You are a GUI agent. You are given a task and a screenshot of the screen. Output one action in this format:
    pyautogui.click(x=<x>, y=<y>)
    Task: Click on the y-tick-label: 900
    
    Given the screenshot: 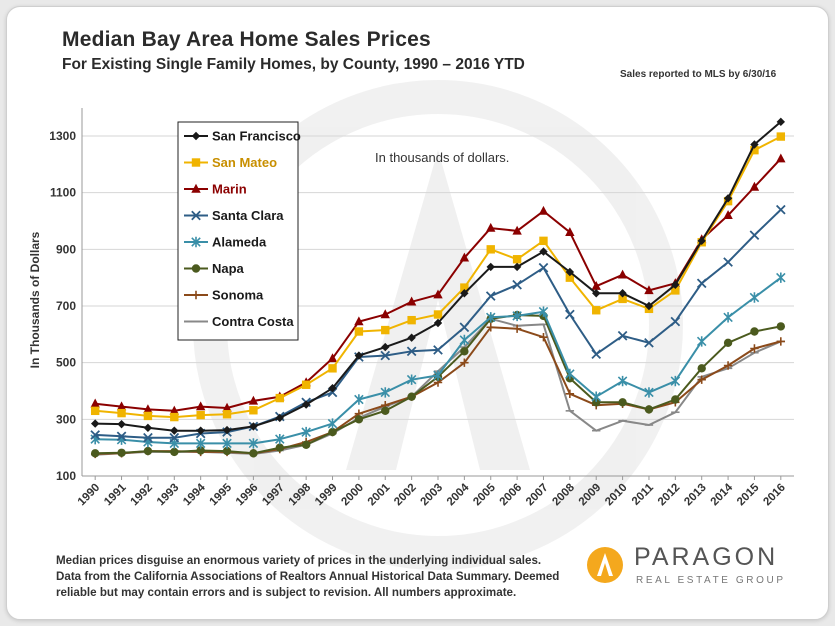 What is the action you would take?
    pyautogui.click(x=66, y=249)
    